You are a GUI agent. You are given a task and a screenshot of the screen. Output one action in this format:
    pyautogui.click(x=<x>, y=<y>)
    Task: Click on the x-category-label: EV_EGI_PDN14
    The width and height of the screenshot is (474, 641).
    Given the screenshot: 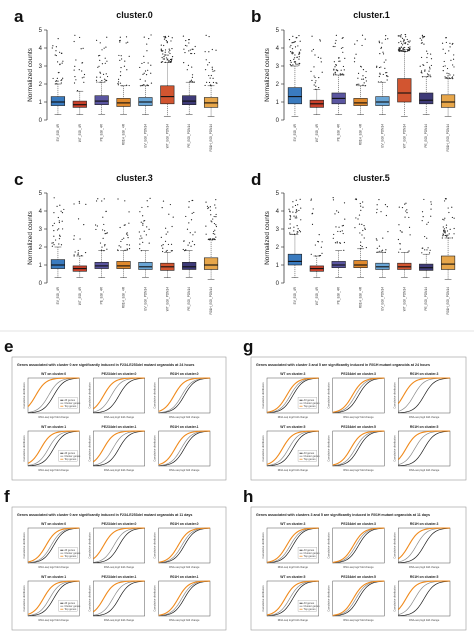 What is the action you would take?
    pyautogui.click(x=145, y=299)
    